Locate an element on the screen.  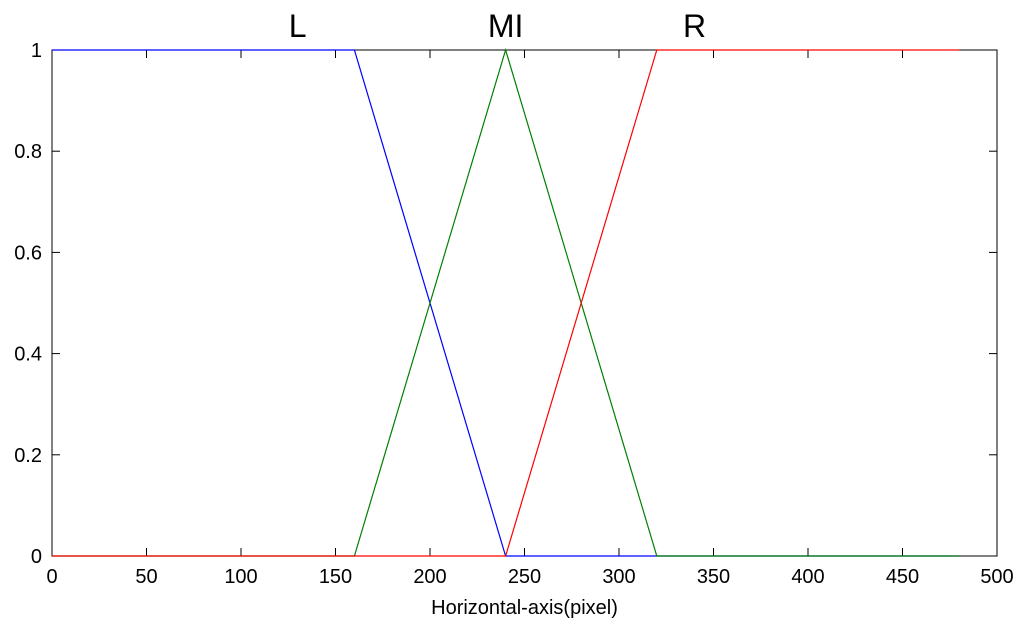
x-axis-label: Horizontal-axis(pixel) is located at coordinates (524, 608).